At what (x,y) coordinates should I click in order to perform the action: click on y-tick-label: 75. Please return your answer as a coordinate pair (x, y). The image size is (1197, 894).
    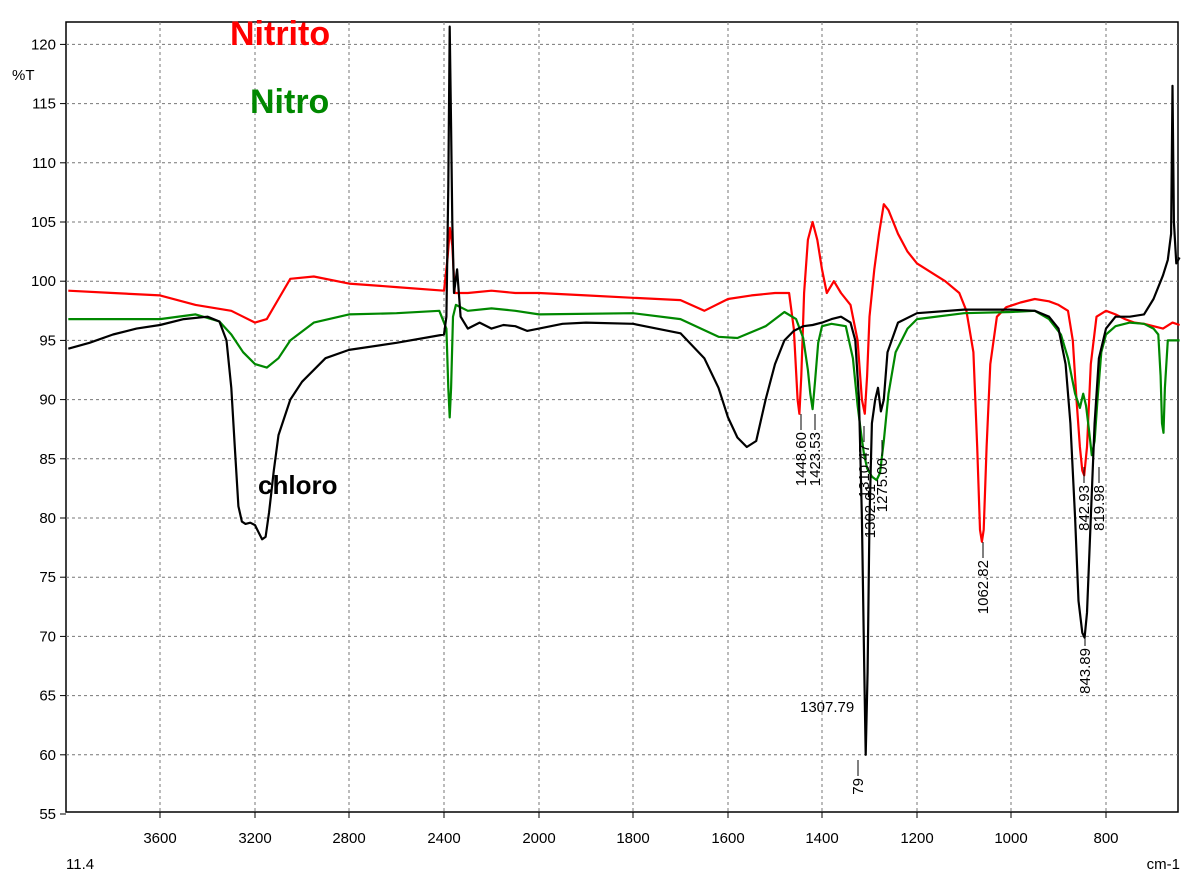
    Looking at the image, I should click on (47, 577).